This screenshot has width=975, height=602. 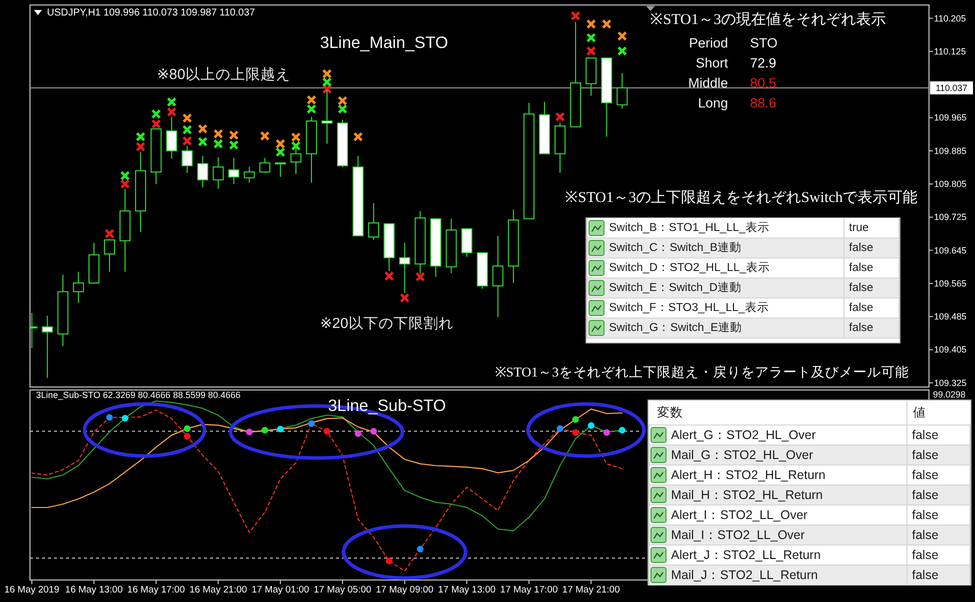 I want to click on category-label: Alert_J：STO2_LL_Return, so click(x=746, y=555).